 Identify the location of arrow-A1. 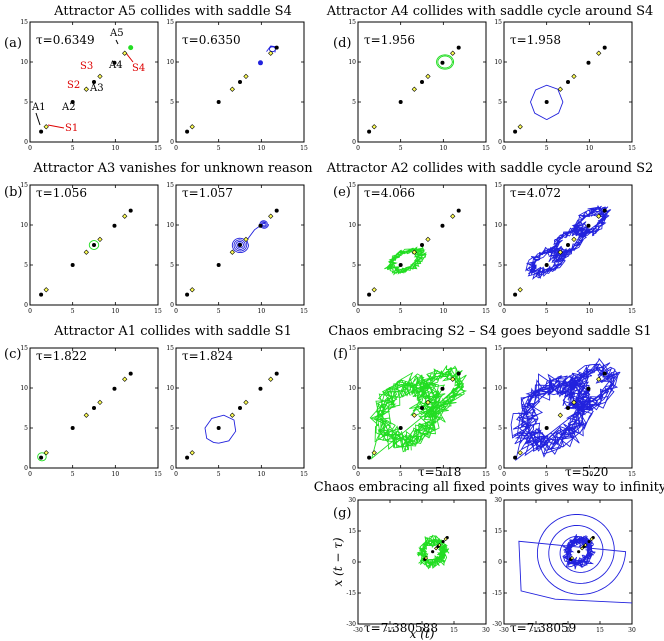
(38, 119).